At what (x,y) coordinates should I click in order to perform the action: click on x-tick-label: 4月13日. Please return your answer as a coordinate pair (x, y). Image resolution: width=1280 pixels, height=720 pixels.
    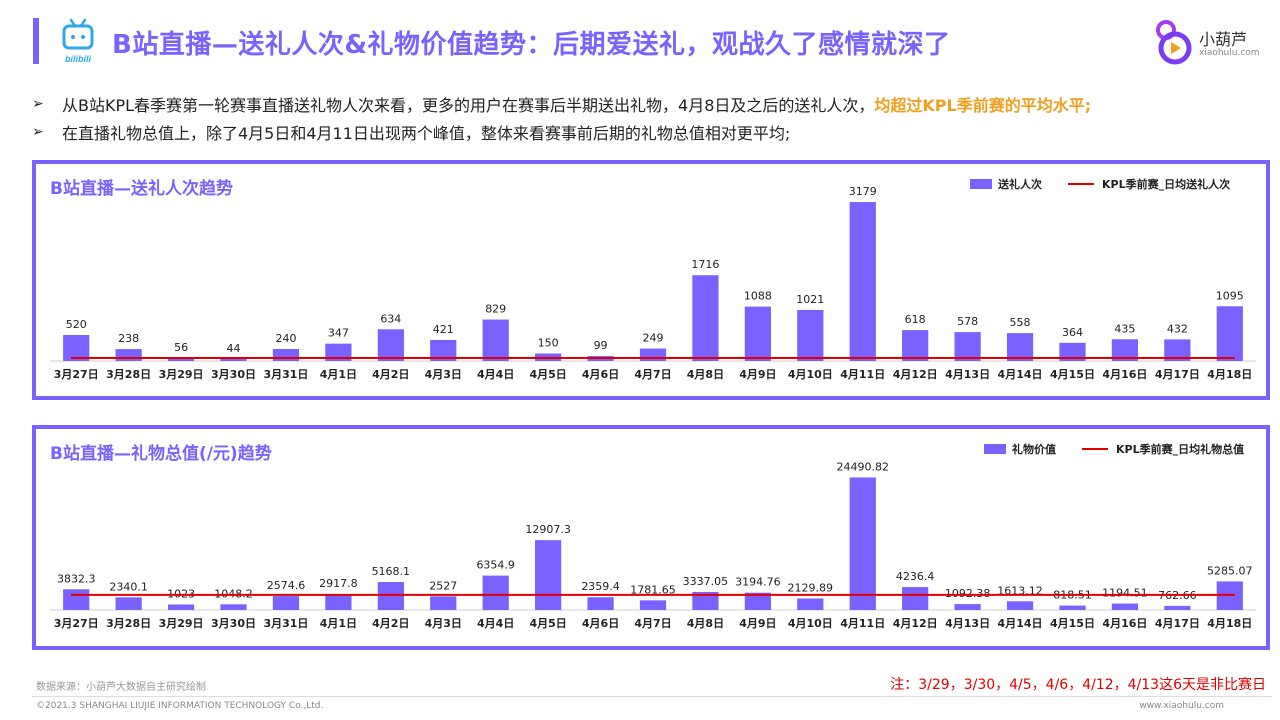
    Looking at the image, I should click on (967, 374).